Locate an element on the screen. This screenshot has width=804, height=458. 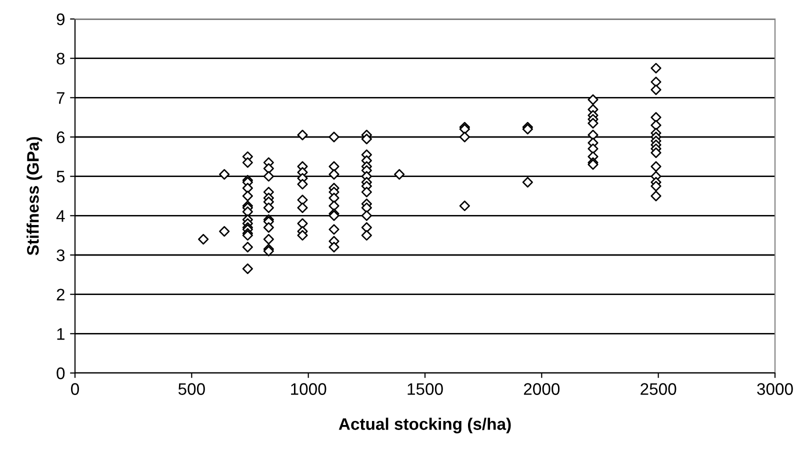
x-tick-label: 3000 is located at coordinates (775, 389).